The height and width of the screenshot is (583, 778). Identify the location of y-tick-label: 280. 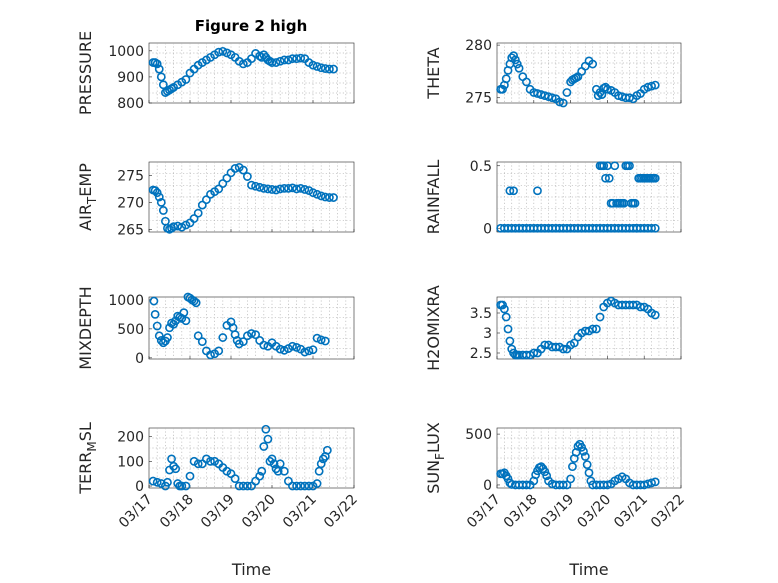
(478, 46).